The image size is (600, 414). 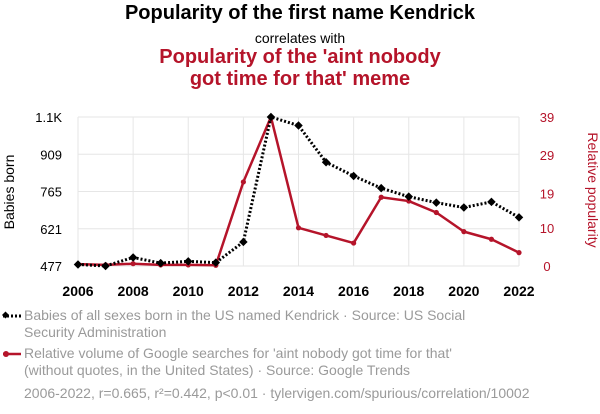 I want to click on chart-title: Popularity of the first name Kendrick, so click(x=300, y=13).